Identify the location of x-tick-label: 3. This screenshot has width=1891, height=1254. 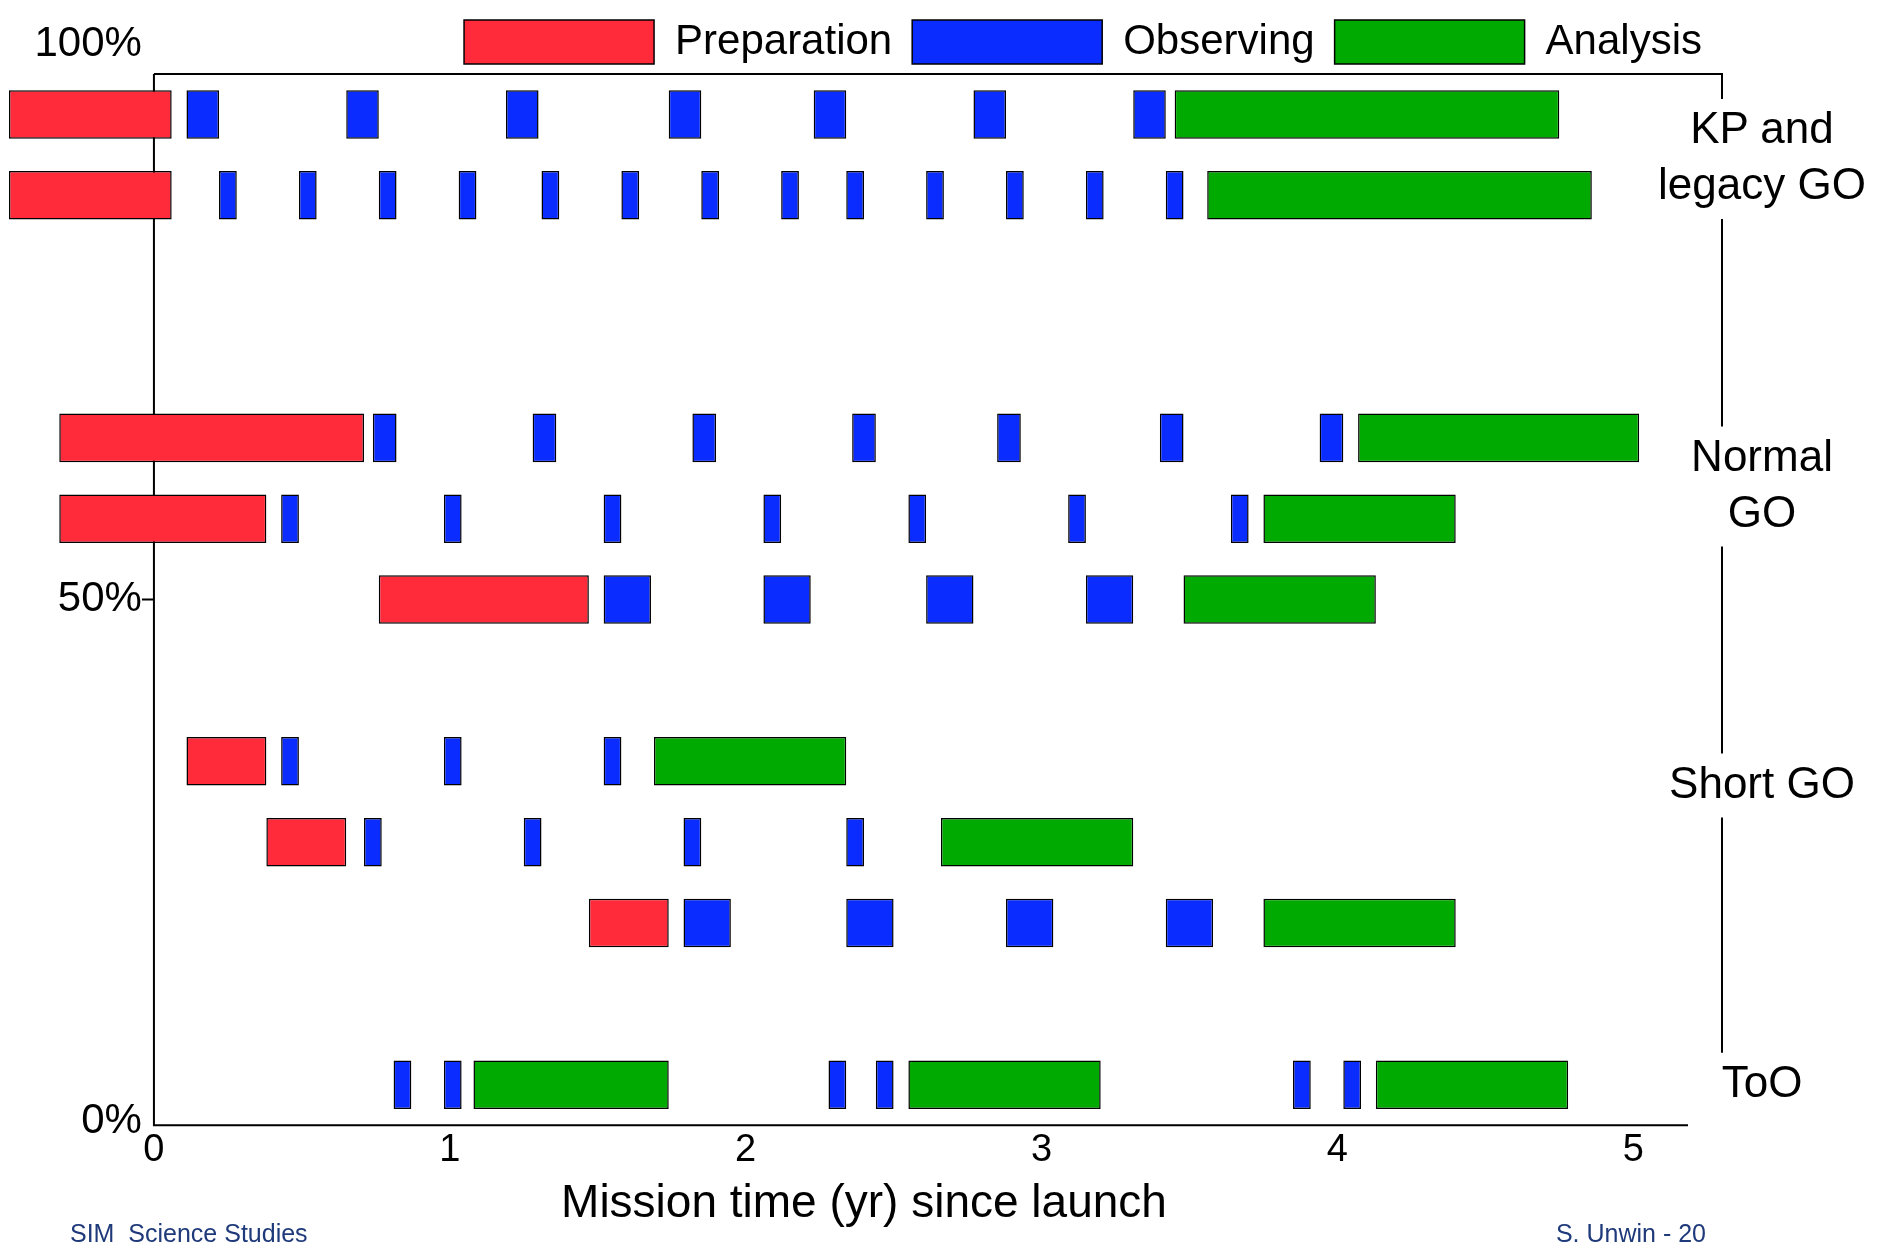
(1041, 1148).